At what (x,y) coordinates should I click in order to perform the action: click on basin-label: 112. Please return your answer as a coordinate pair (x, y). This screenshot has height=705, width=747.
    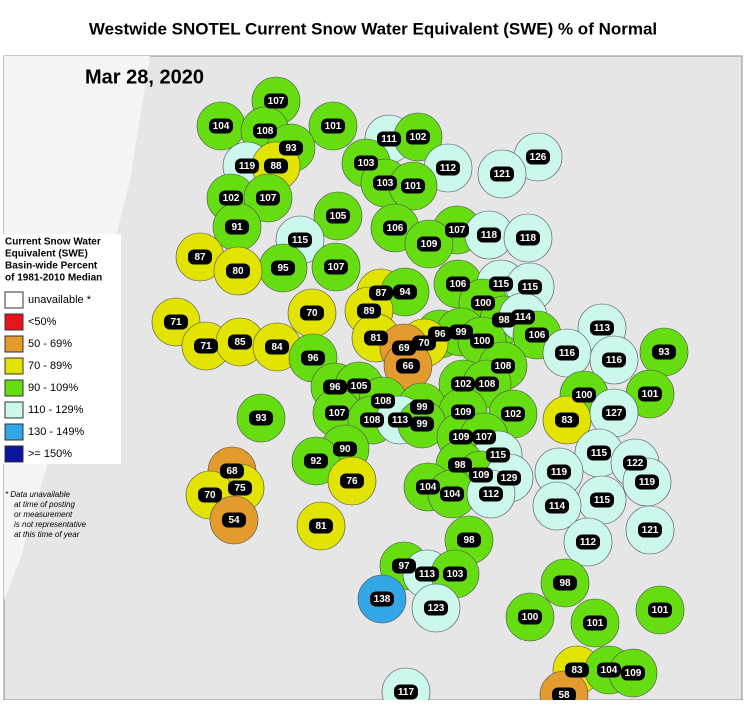
    Looking at the image, I should click on (588, 542).